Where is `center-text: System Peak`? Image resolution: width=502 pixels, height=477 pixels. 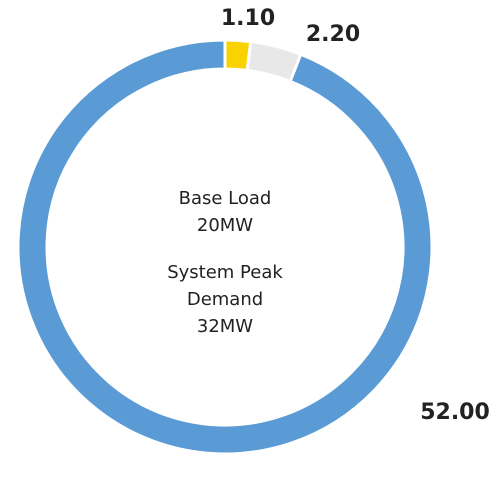
center-text: System Peak is located at coordinates (225, 272).